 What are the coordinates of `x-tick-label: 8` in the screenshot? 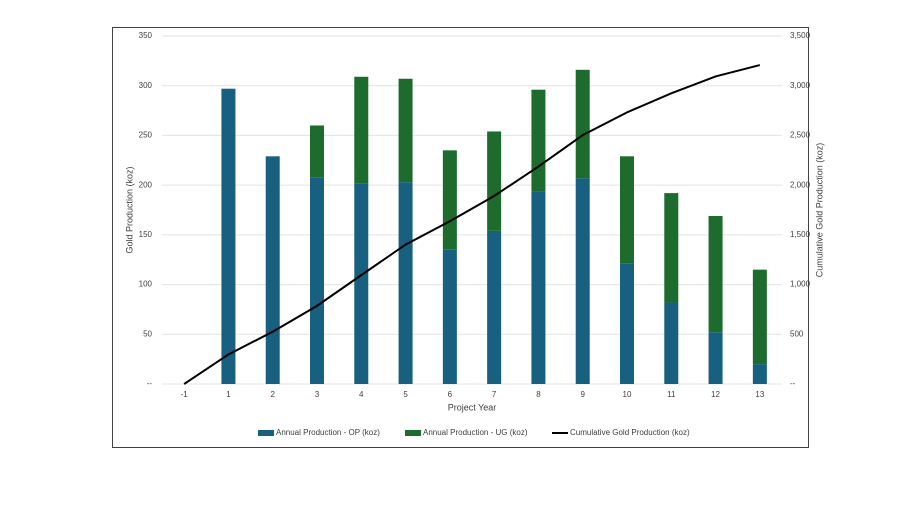 It's located at (538, 394).